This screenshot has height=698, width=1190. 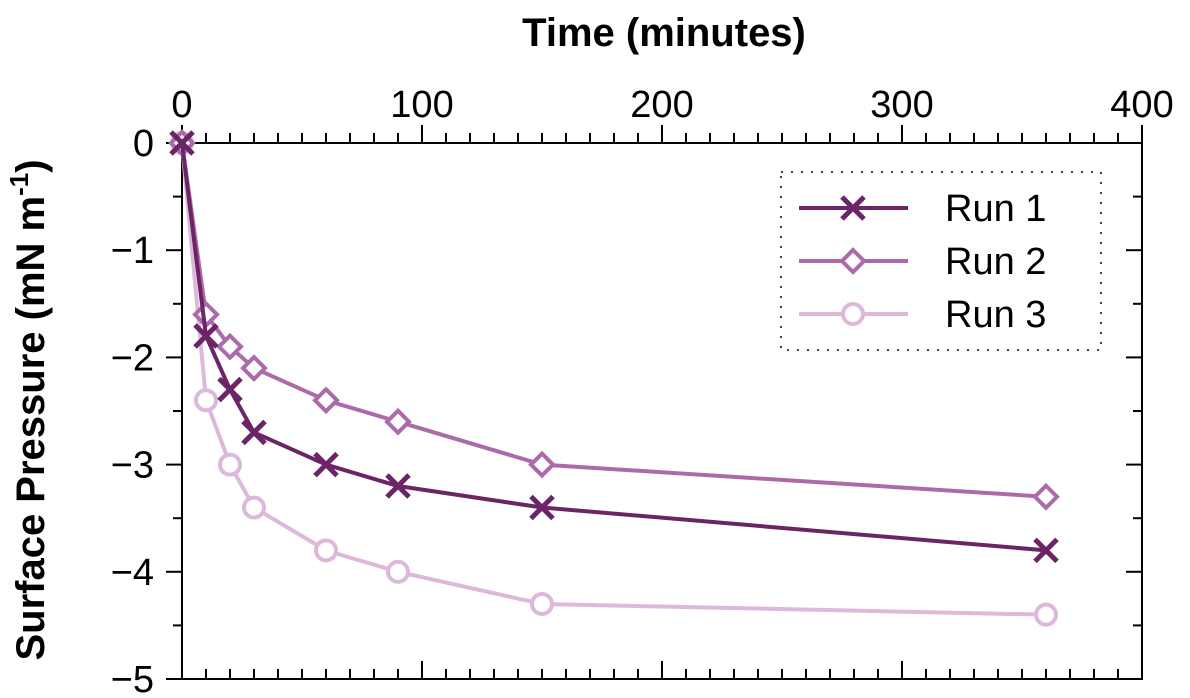 What do you see at coordinates (901, 105) in the screenshot?
I see `x-tick-label: 300` at bounding box center [901, 105].